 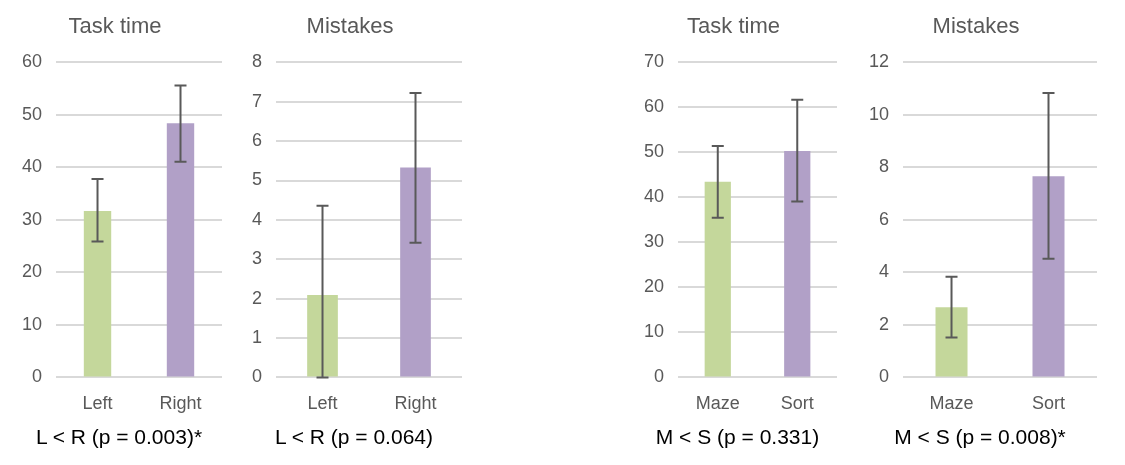 What do you see at coordinates (879, 61) in the screenshot?
I see `y-tick-label: 12` at bounding box center [879, 61].